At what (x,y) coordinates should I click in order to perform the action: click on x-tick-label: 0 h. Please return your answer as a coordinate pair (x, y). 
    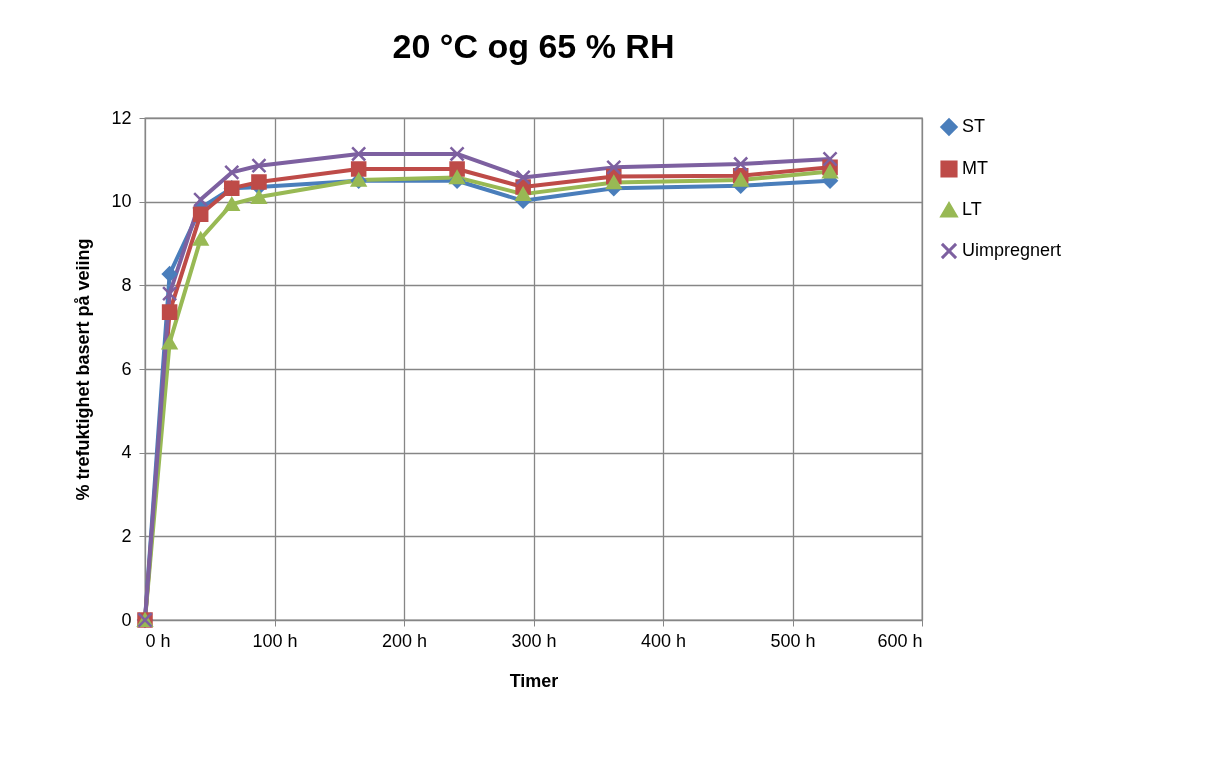
    Looking at the image, I should click on (158, 640).